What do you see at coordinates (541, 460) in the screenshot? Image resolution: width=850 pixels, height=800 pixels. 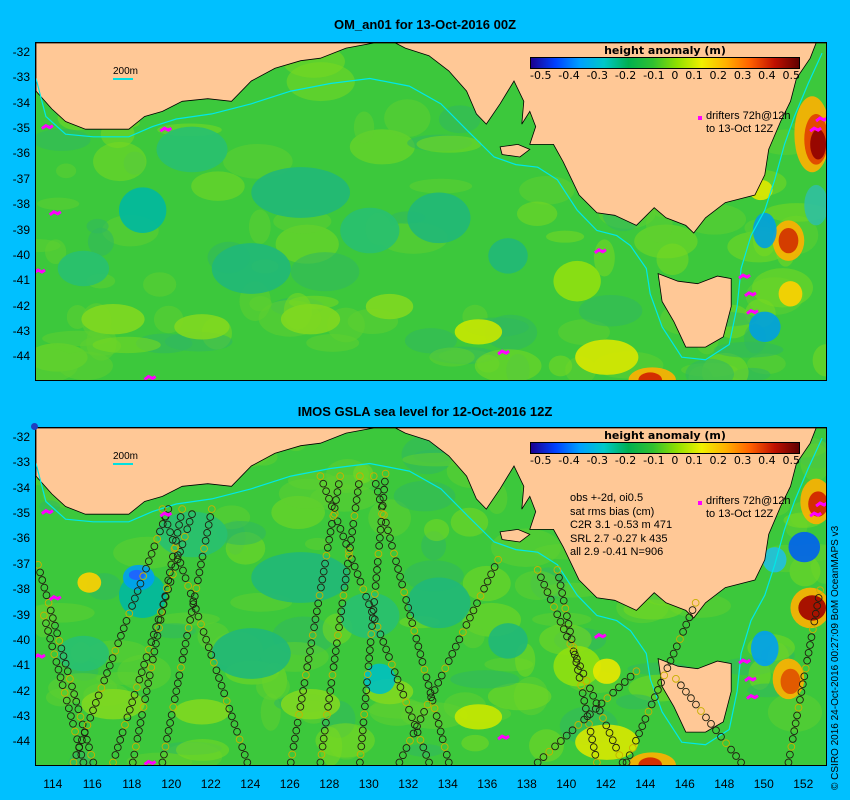 I see `colorbar-tick: -0.5` at bounding box center [541, 460].